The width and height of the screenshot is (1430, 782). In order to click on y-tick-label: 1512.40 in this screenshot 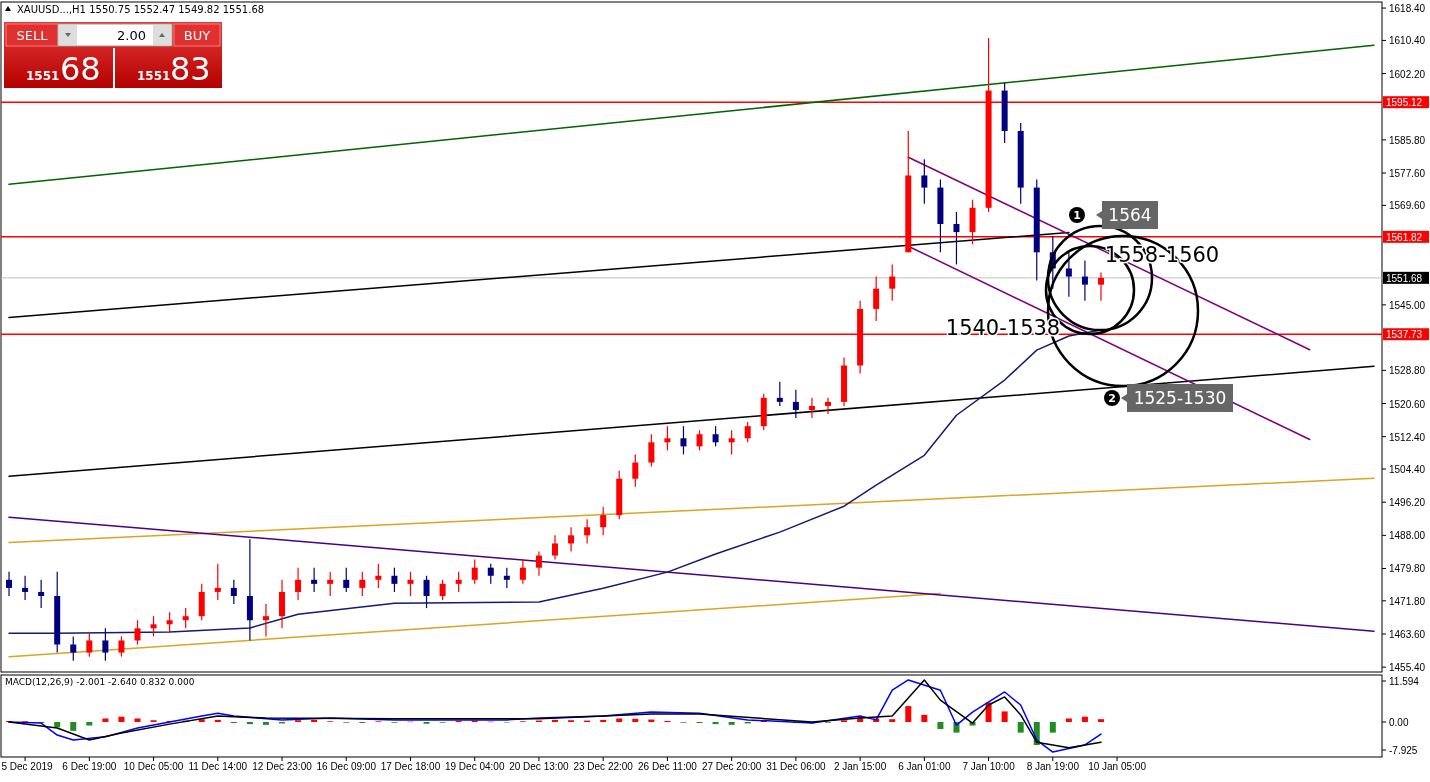, I will do `click(1407, 437)`.